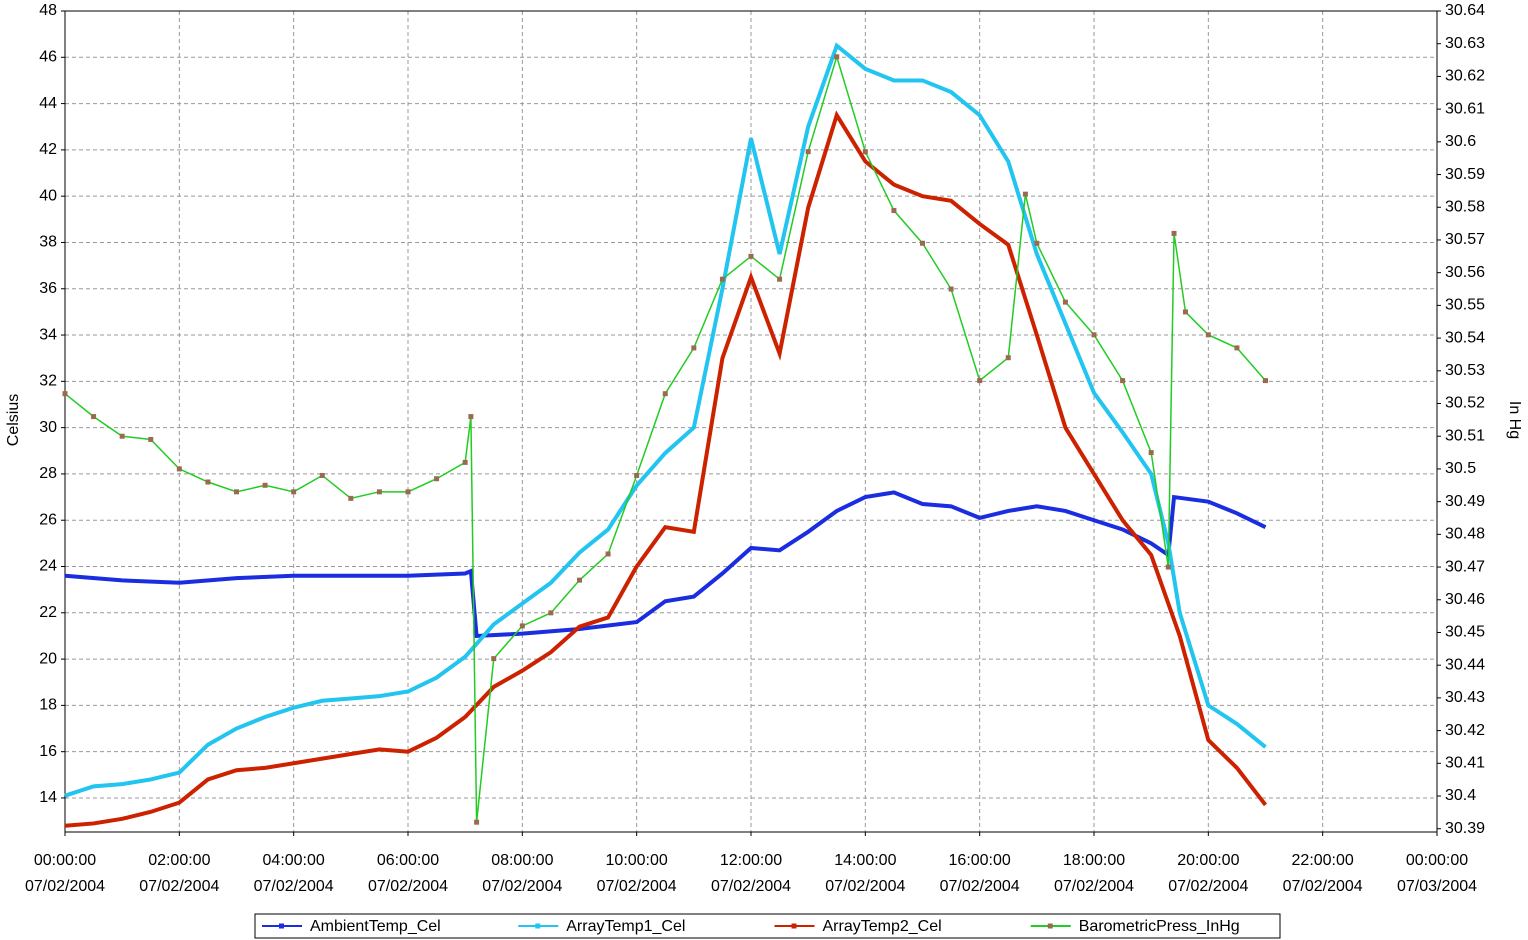 The height and width of the screenshot is (940, 1528). Describe the element at coordinates (665, 564) in the screenshot. I see `series-line` at that location.